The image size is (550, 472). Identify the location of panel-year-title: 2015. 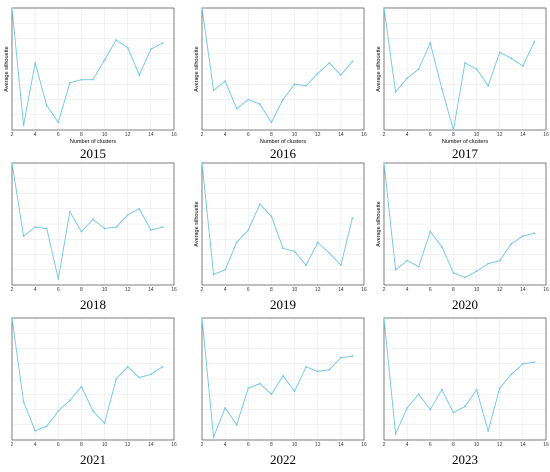
(93, 153).